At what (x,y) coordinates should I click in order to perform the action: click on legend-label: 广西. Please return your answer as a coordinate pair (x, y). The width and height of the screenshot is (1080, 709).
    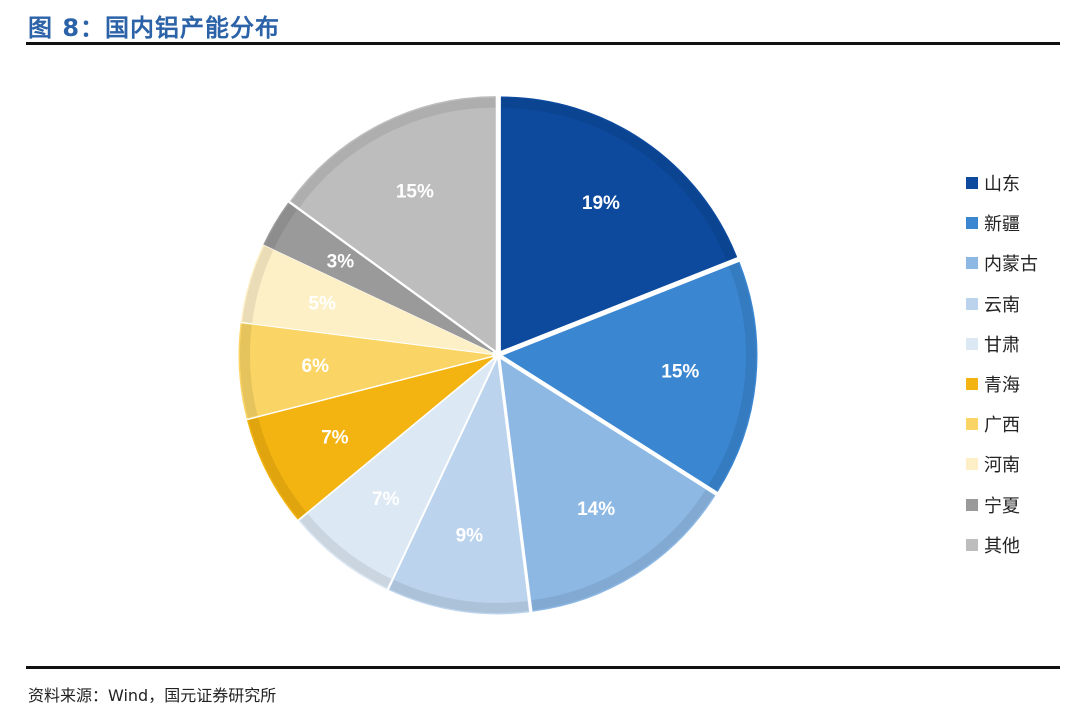
    Looking at the image, I should click on (1002, 426).